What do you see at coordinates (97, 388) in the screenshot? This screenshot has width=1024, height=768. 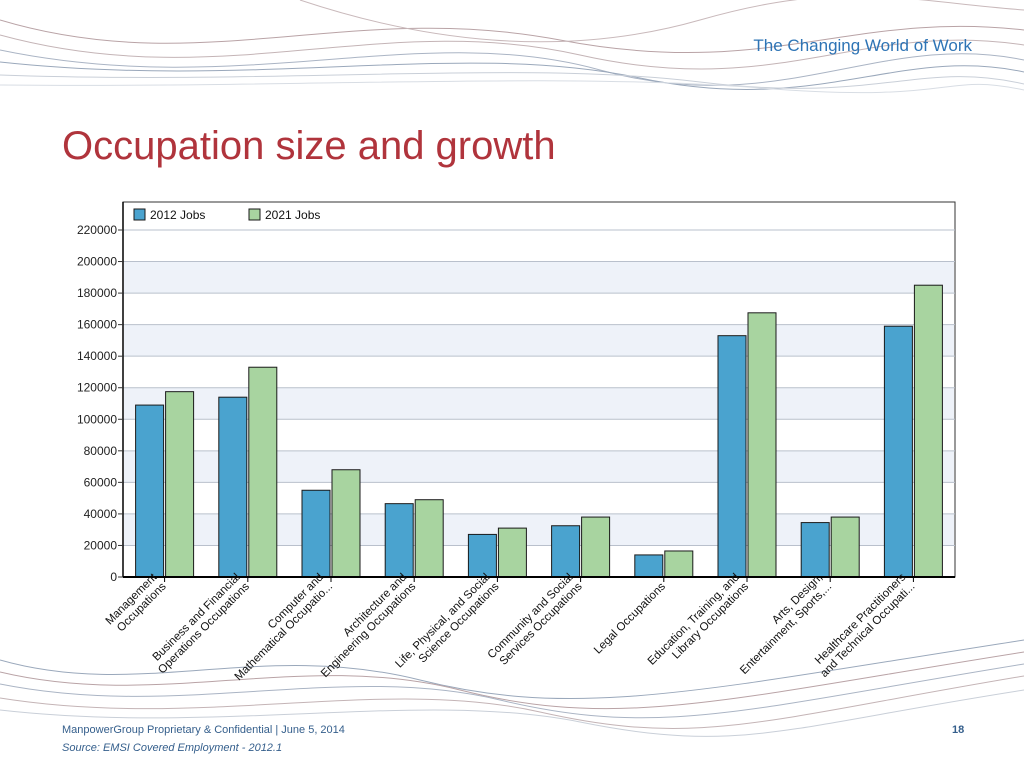 I see `y-tick-label: 120000` at bounding box center [97, 388].